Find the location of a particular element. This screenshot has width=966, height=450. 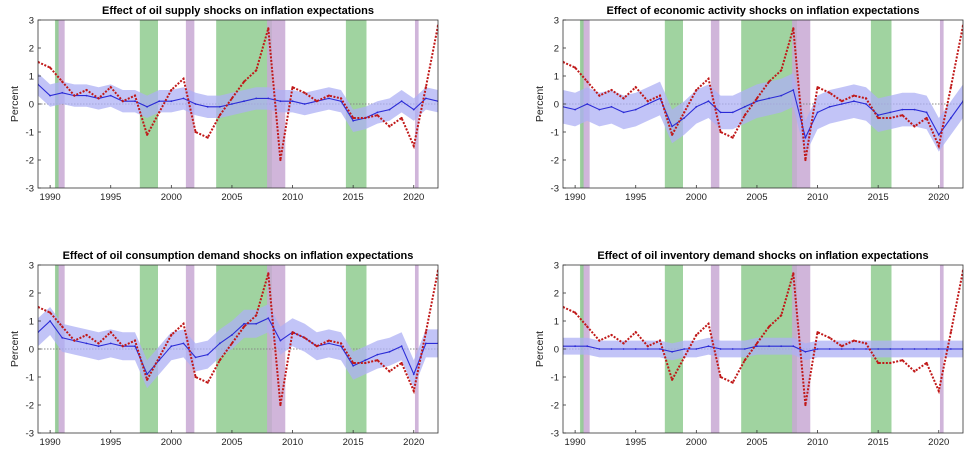

y-tick-label: -3 is located at coordinates (30, 189).